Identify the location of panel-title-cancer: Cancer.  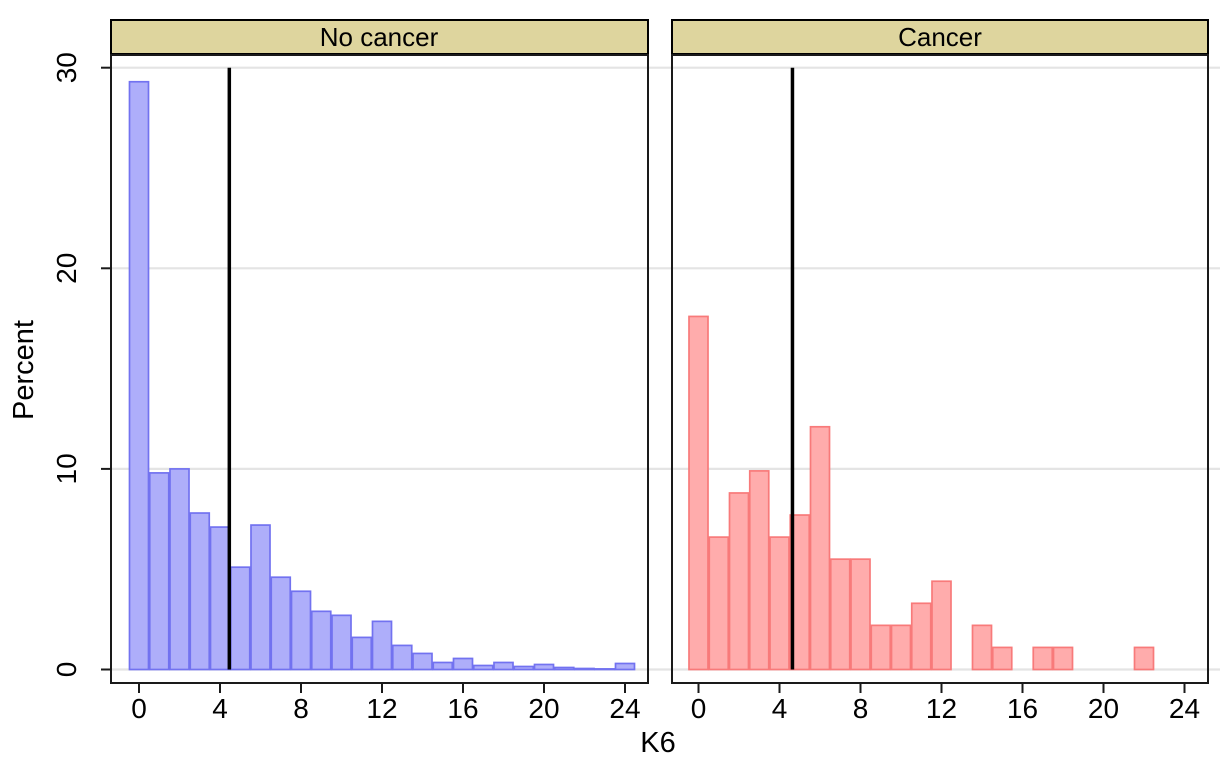
(940, 37).